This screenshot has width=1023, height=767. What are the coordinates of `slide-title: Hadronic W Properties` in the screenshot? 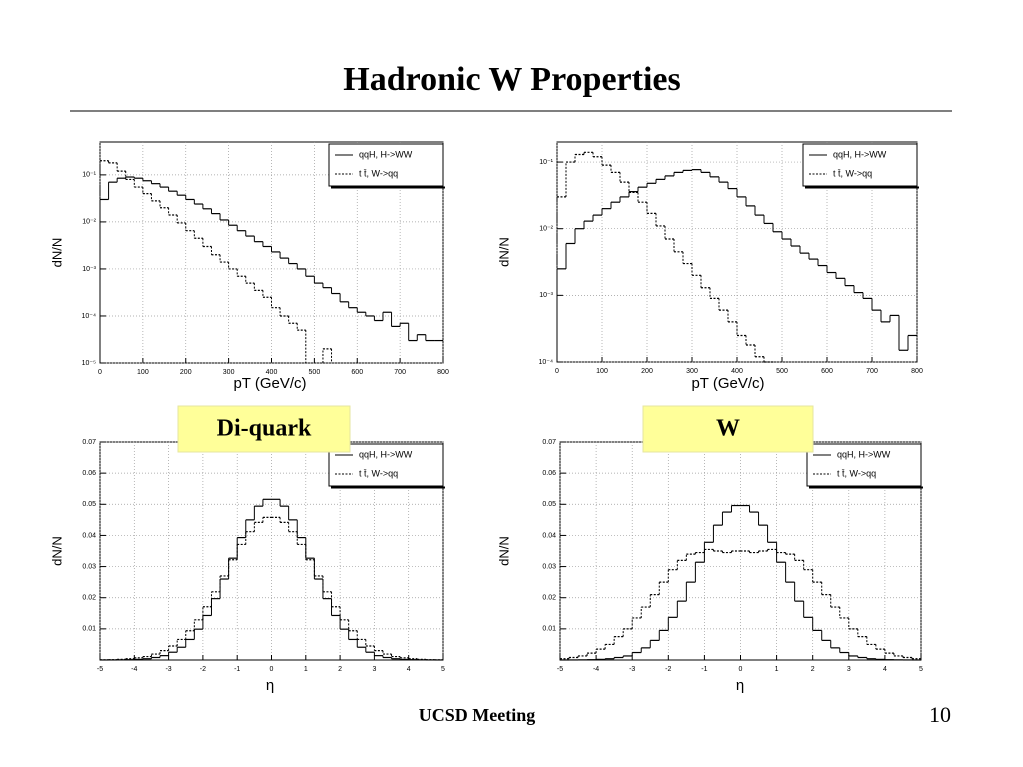 It's located at (511, 79).